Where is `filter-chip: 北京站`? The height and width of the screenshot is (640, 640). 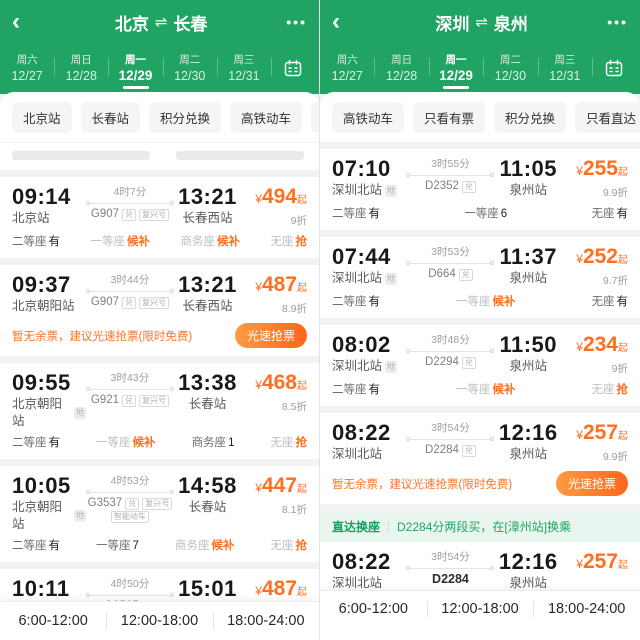
filter-chip: 北京站 is located at coordinates (42, 117).